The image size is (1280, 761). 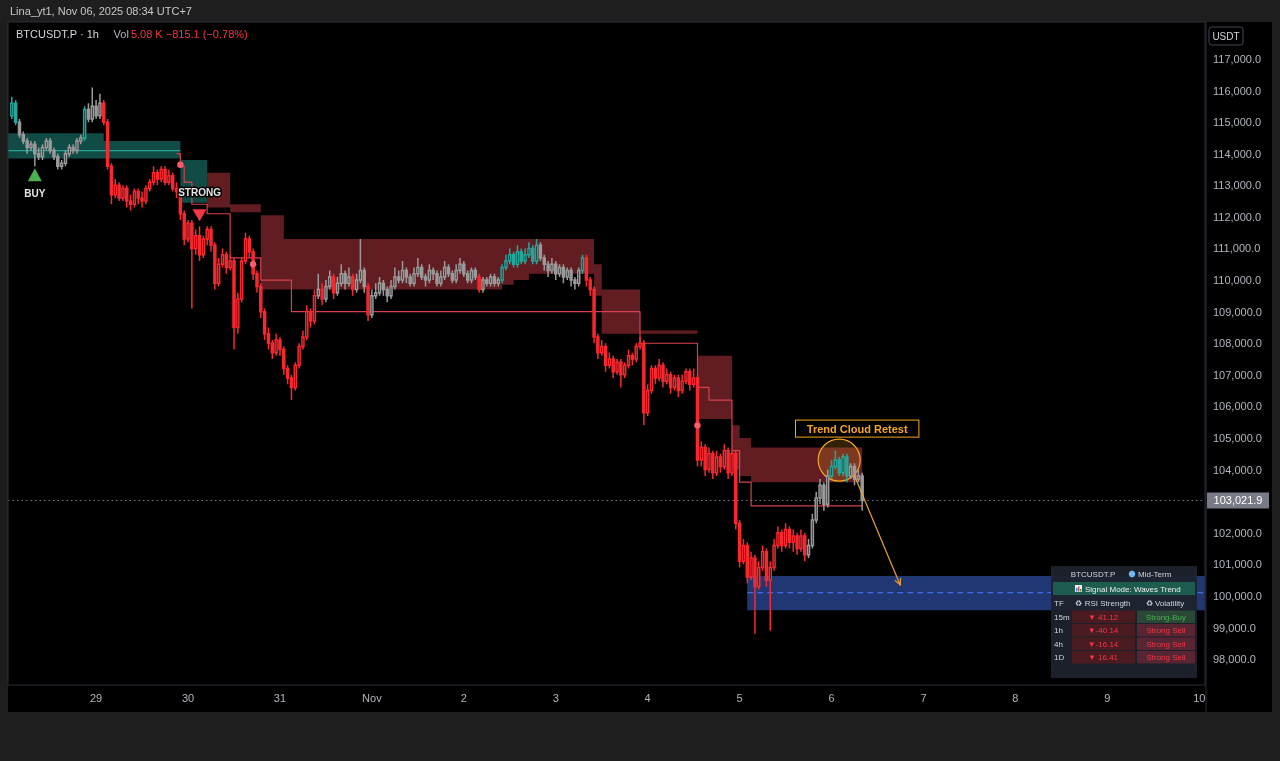 What do you see at coordinates (1237, 90) in the screenshot?
I see `y-tick-label: 116,000.0` at bounding box center [1237, 90].